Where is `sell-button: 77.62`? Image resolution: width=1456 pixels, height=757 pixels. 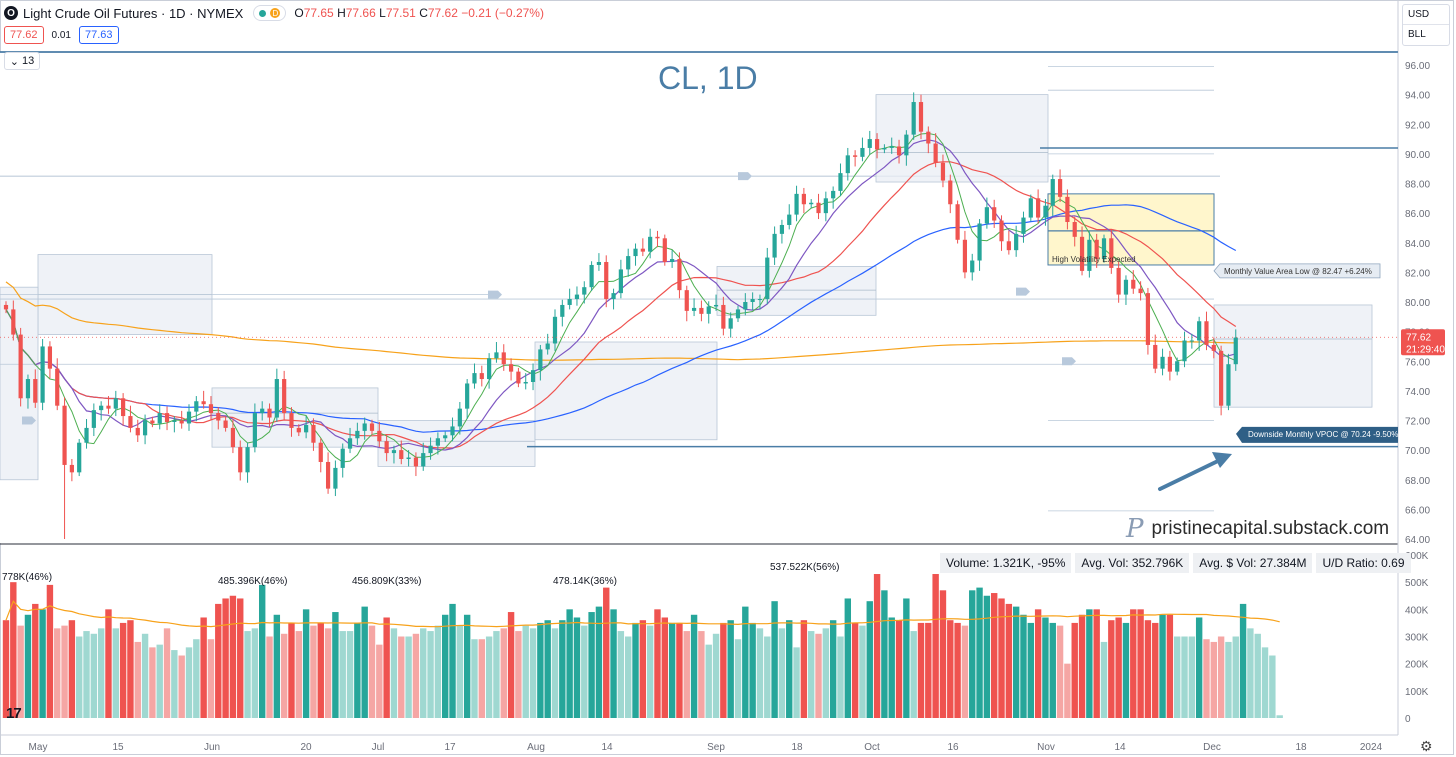
sell-button: 77.62 is located at coordinates (24, 35).